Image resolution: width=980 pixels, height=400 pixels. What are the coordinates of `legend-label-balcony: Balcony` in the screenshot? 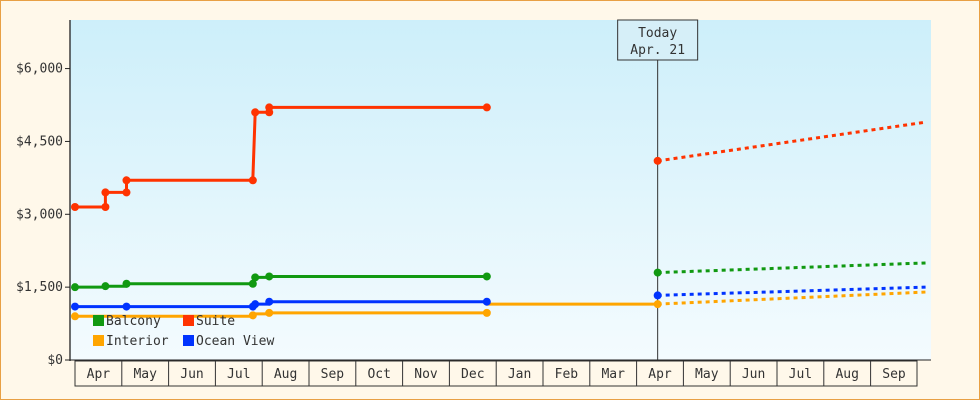 It's located at (133, 321).